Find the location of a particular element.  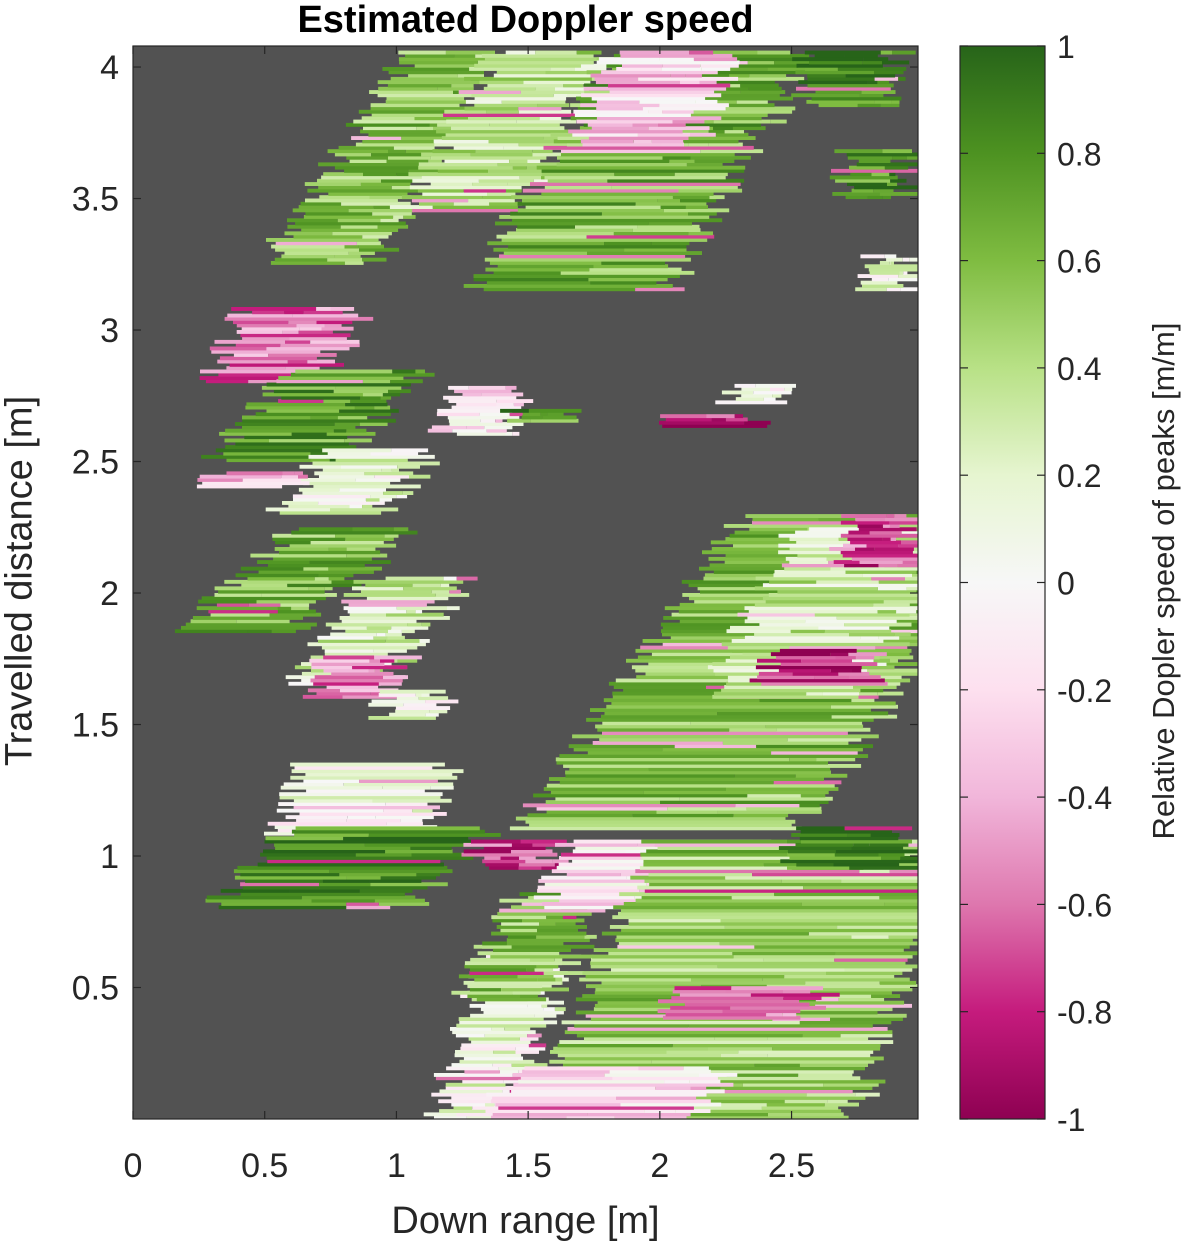

colorbar-label: Relative Dopler speed of peaks [m/m] is located at coordinates (1163, 581).